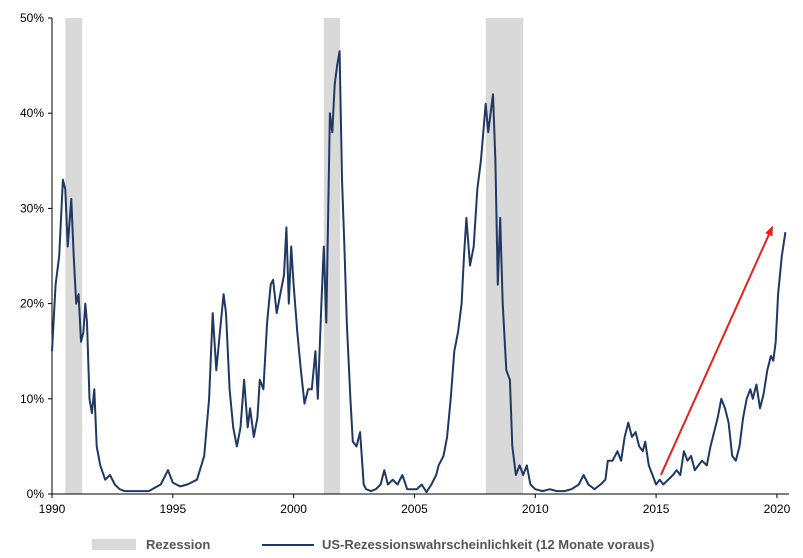  I want to click on x-tick-label: 1990, so click(52, 509).